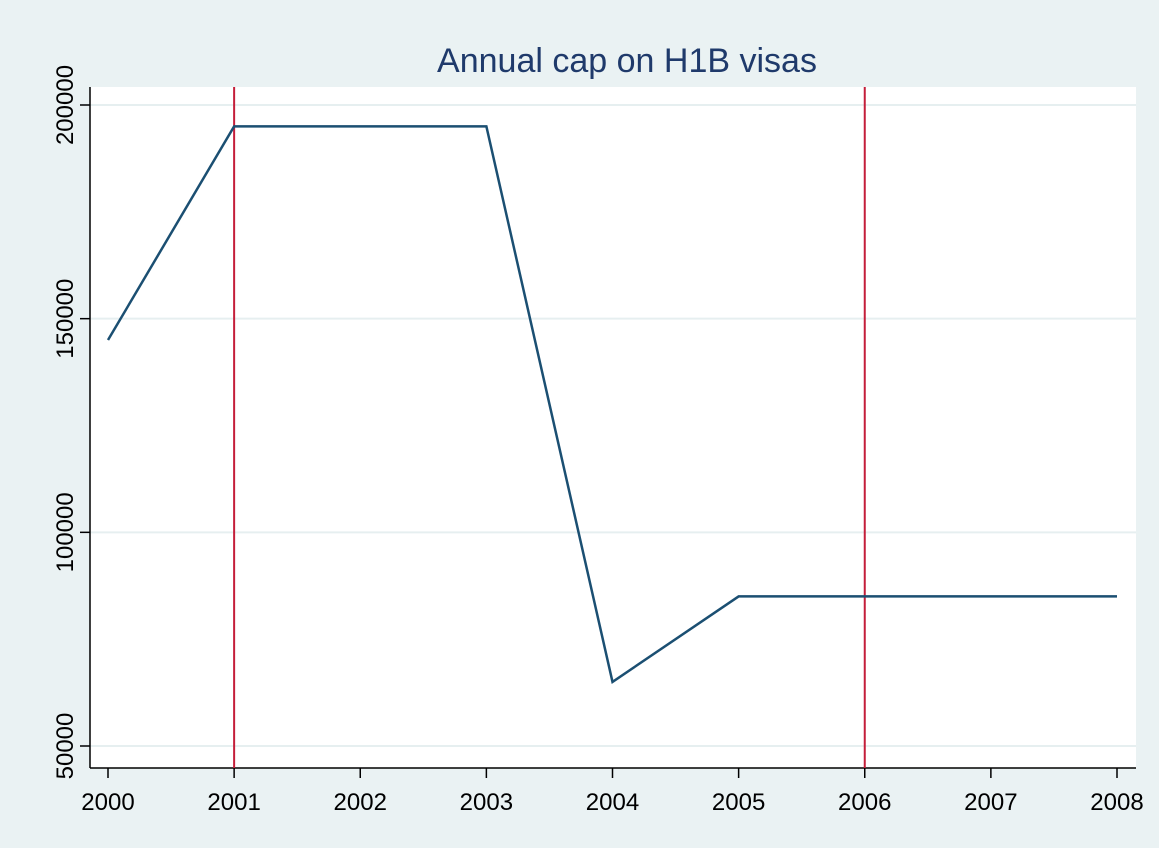 The height and width of the screenshot is (848, 1159). Describe the element at coordinates (65, 746) in the screenshot. I see `y-tick-label: 50000` at that location.